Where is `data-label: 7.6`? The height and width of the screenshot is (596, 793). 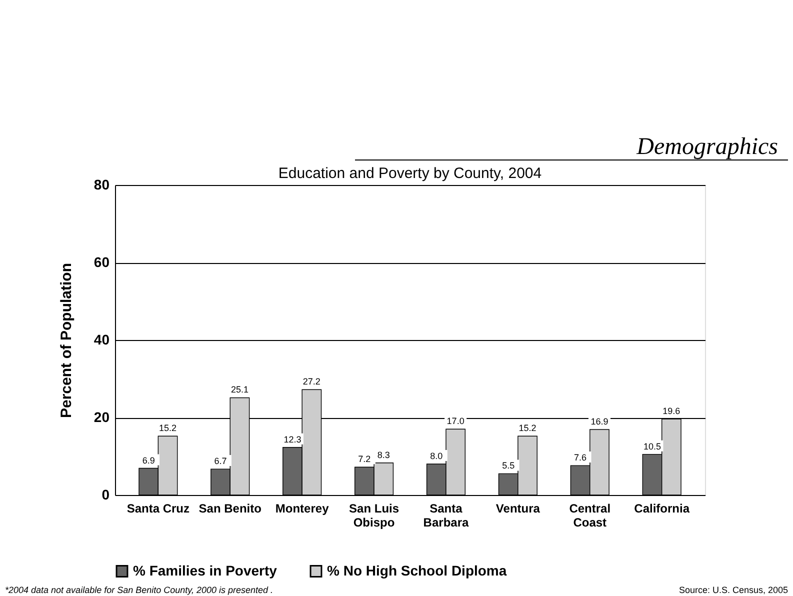
data-label: 7.6 is located at coordinates (580, 457).